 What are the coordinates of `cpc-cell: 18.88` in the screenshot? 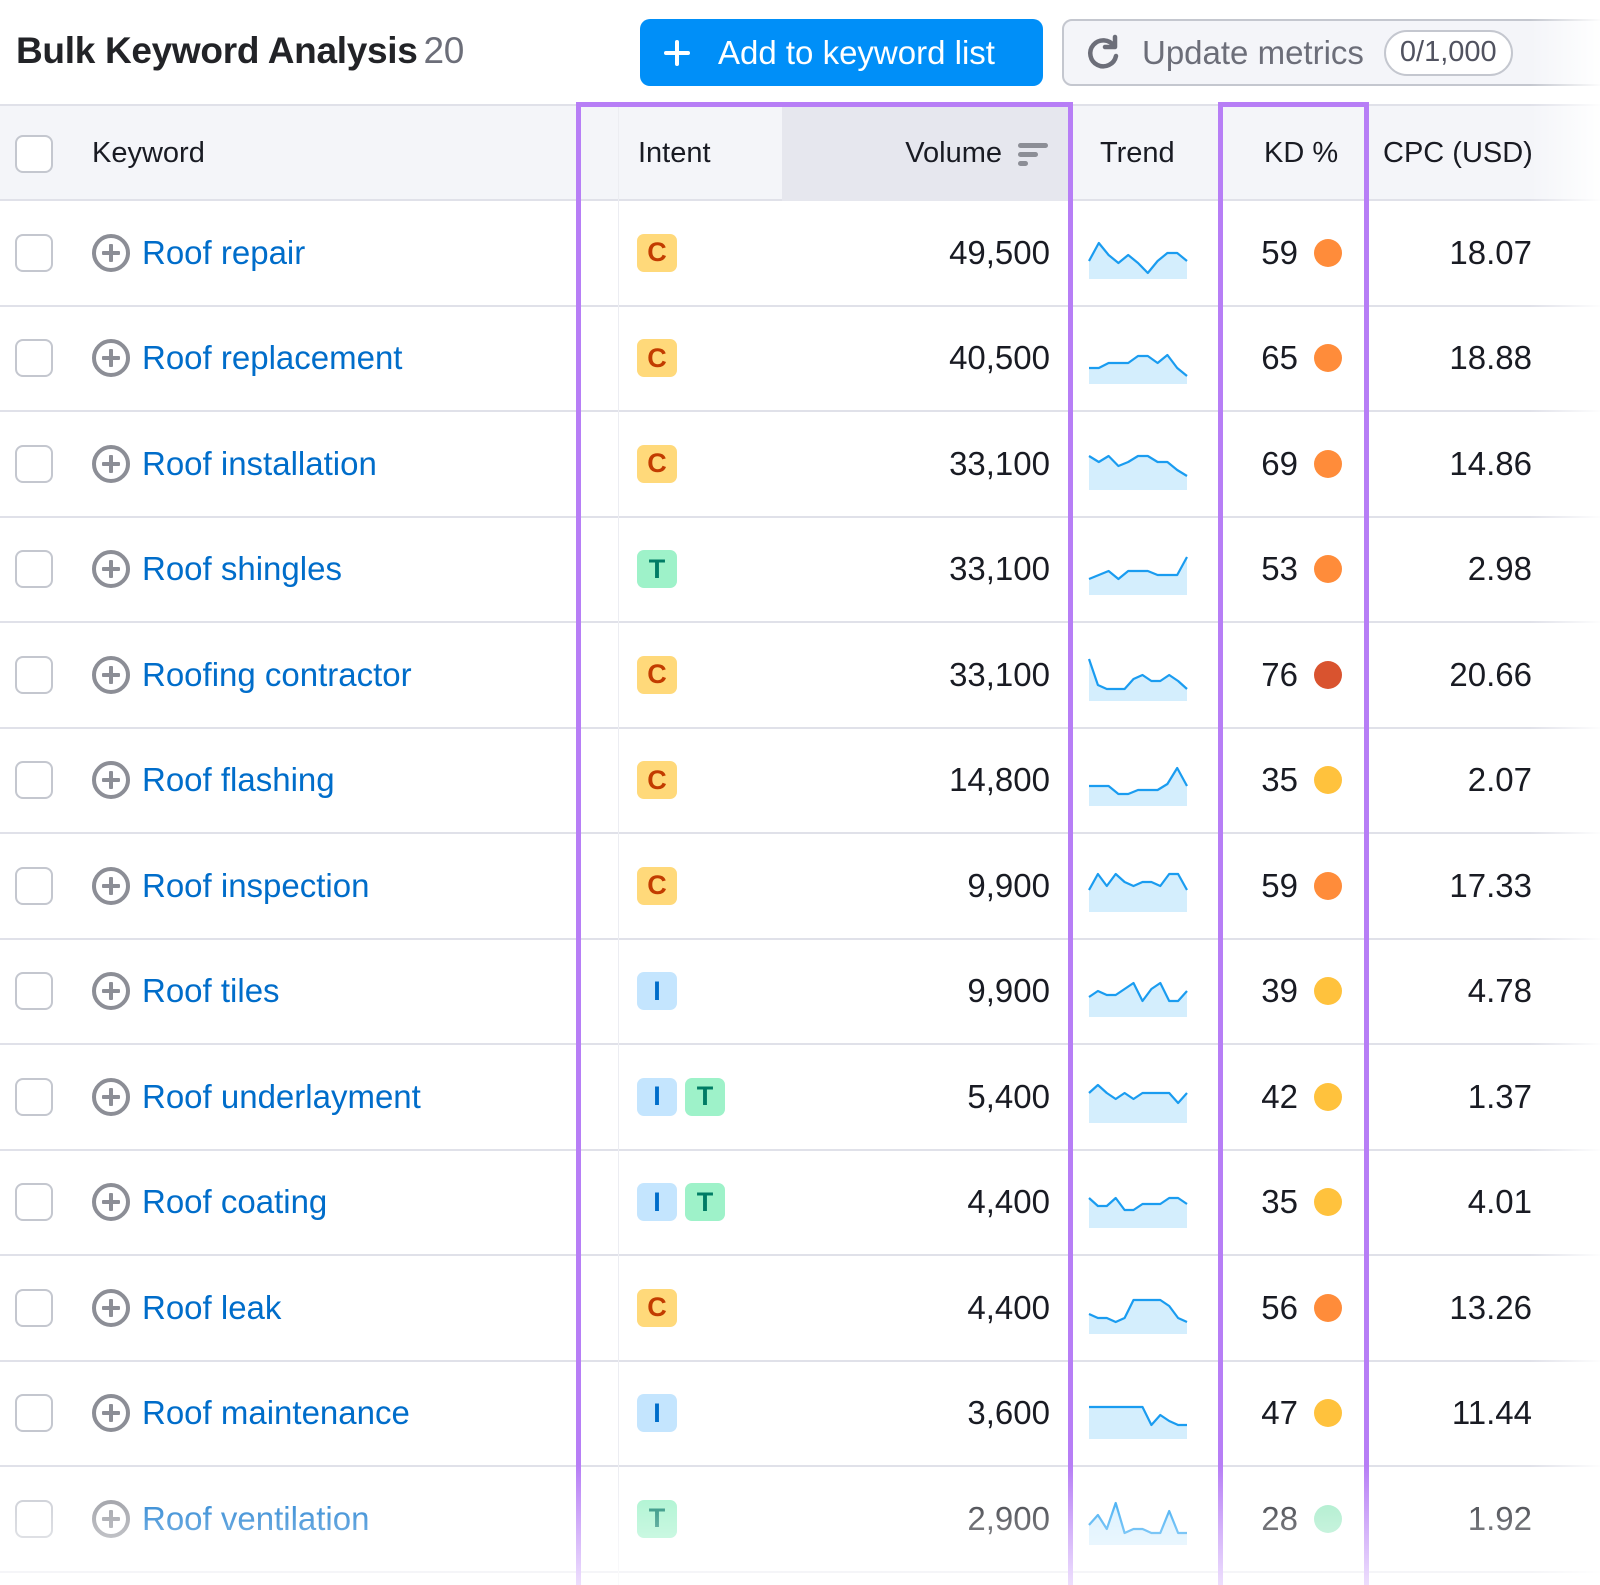 It's located at (1490, 359).